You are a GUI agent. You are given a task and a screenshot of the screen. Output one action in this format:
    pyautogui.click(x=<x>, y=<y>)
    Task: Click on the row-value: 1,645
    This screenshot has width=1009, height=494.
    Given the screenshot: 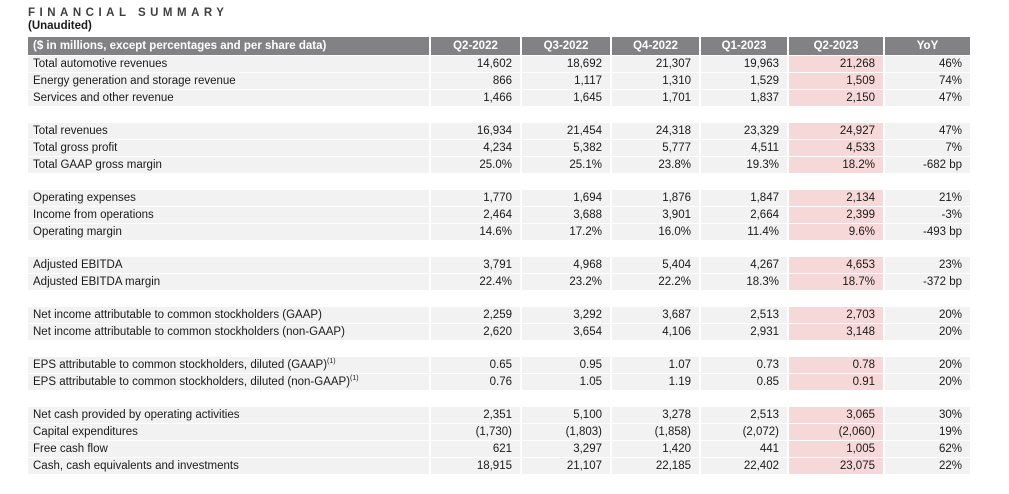 What is the action you would take?
    pyautogui.click(x=565, y=98)
    